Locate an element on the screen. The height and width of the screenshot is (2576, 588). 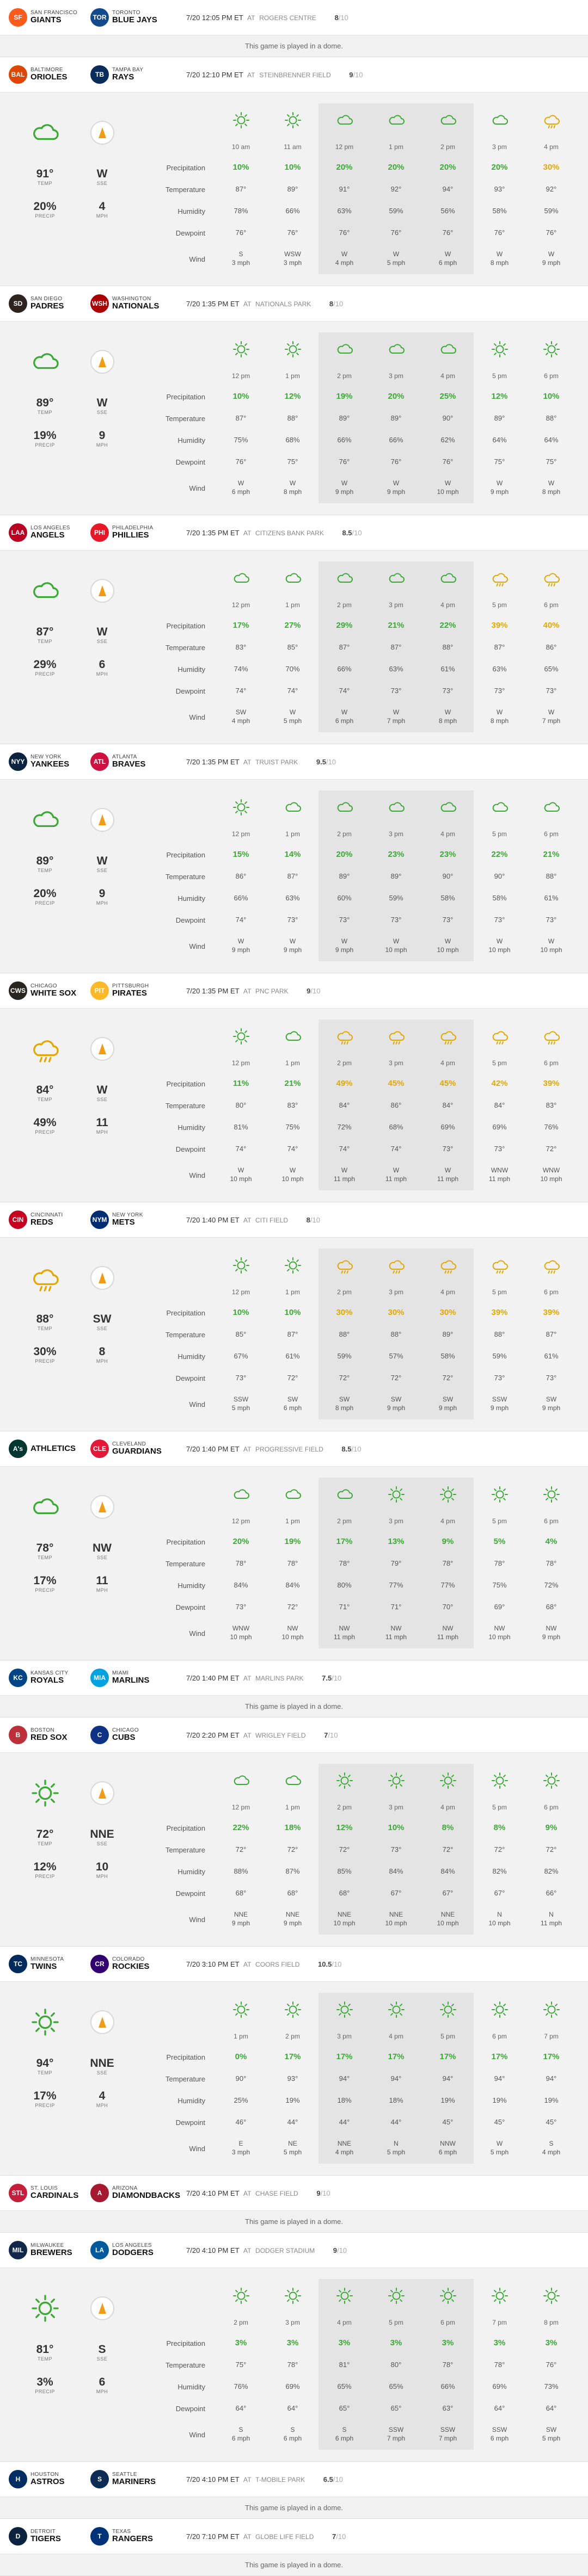
team-away: B BOSTON RED SOX is located at coordinates (49, 1735).